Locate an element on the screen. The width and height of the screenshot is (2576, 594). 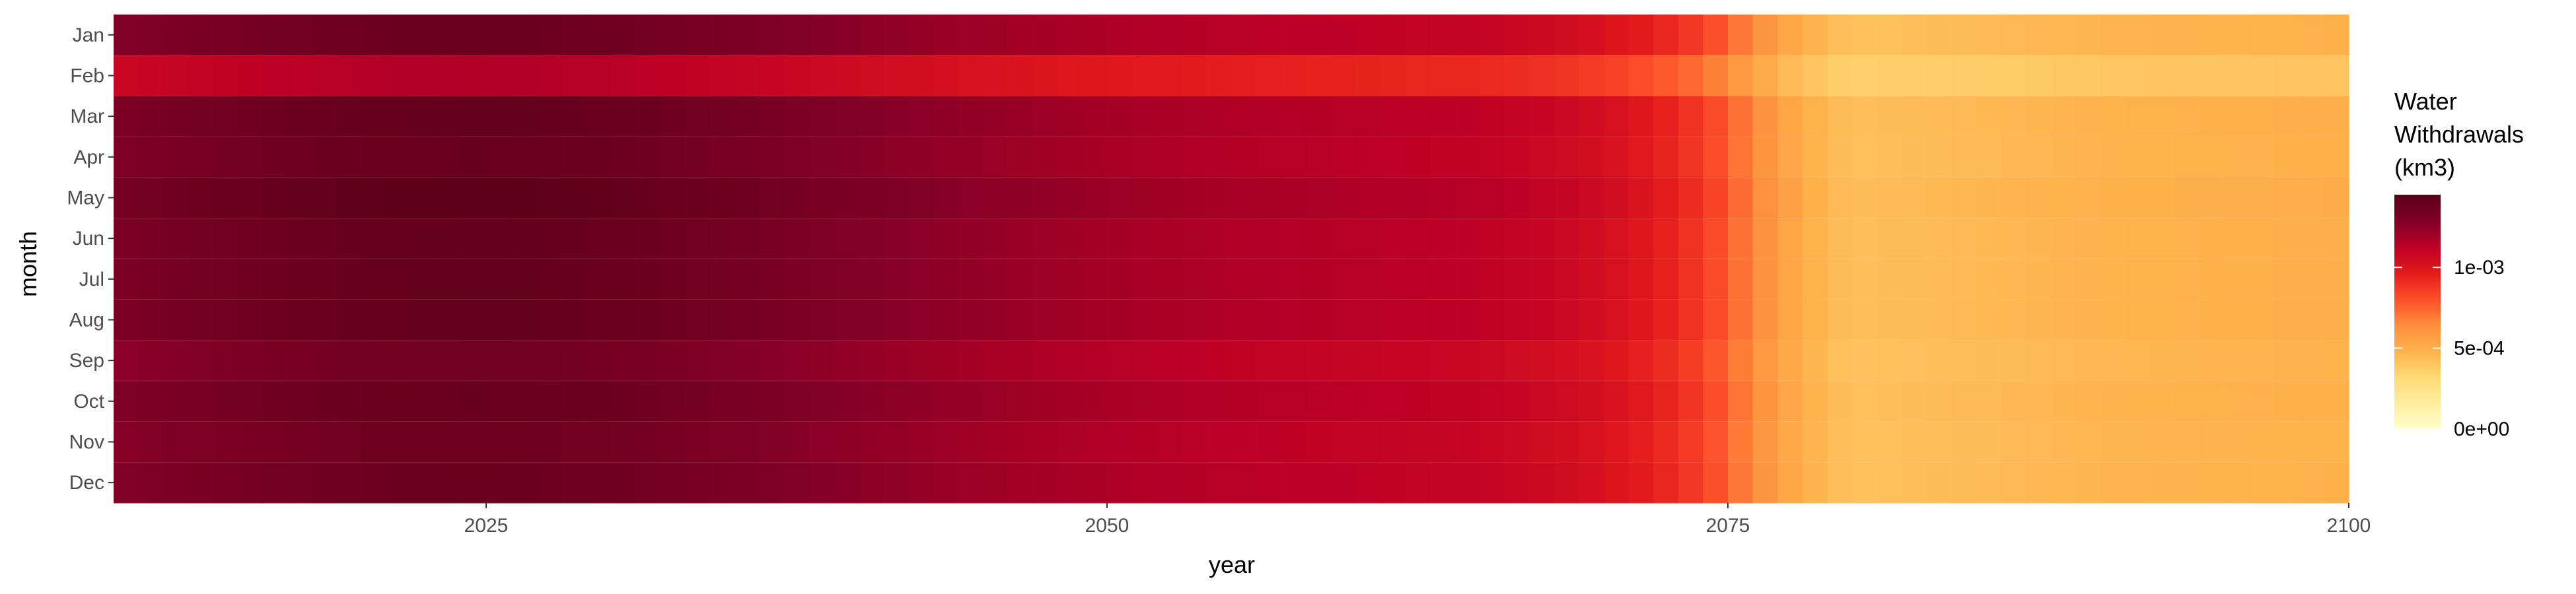
y-tick-label: Jun is located at coordinates (89, 239).